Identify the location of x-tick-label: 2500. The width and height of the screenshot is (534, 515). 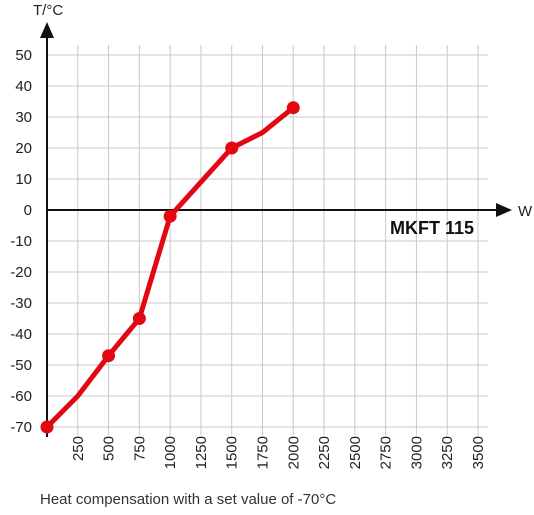
(355, 452).